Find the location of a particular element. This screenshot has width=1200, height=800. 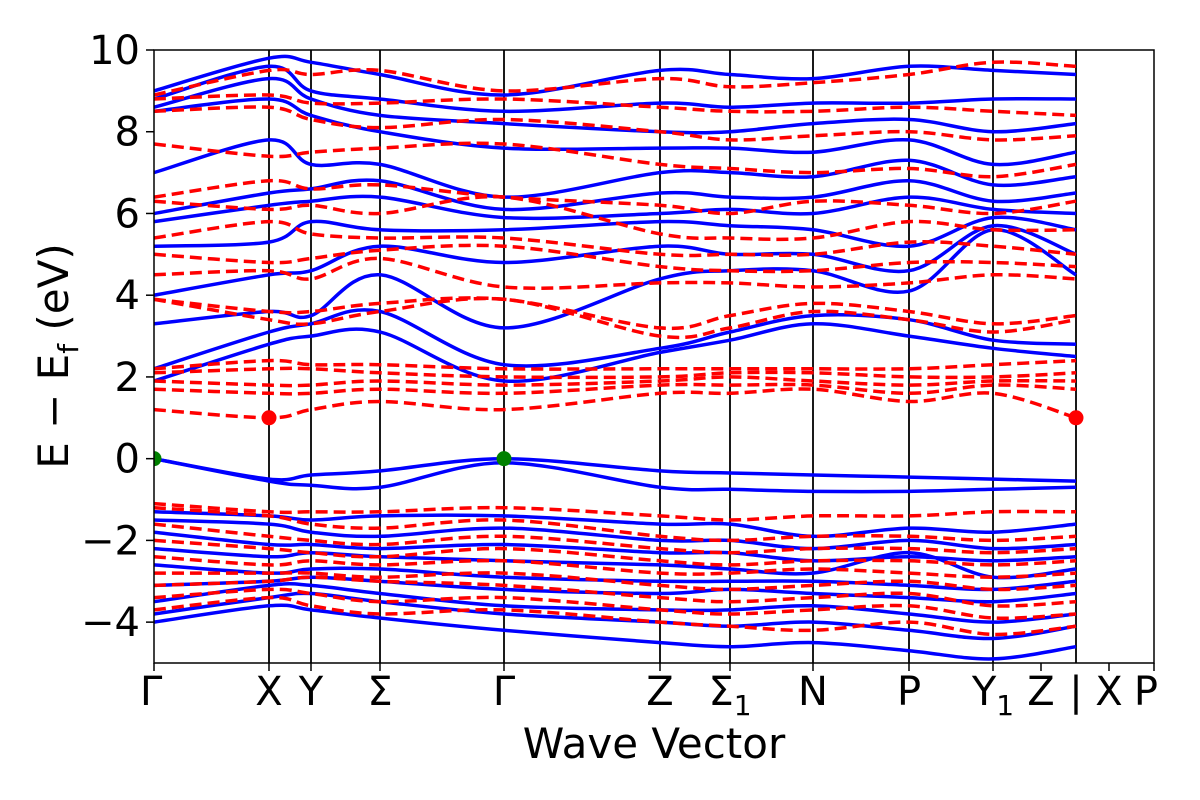

x-tick-label-0: Γ is located at coordinates (151, 692).